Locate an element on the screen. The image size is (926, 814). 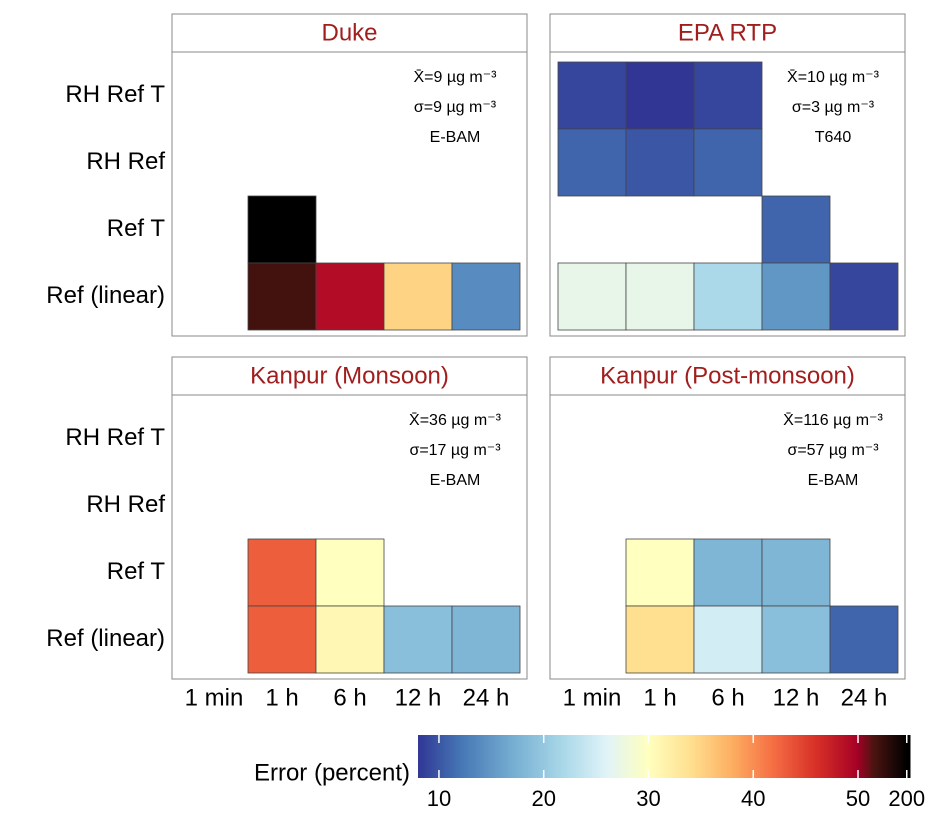
strip is located at coordinates (727, 33).